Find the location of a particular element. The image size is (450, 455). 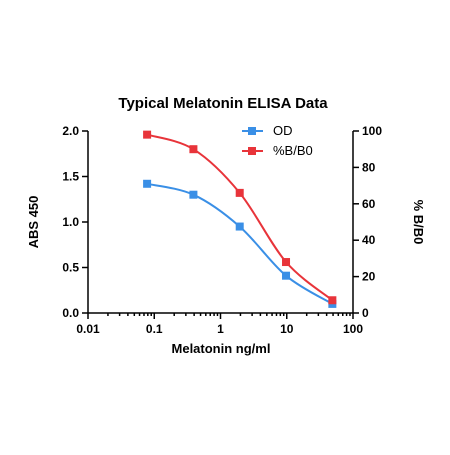

y2-tick-label: 20 is located at coordinates (369, 277).